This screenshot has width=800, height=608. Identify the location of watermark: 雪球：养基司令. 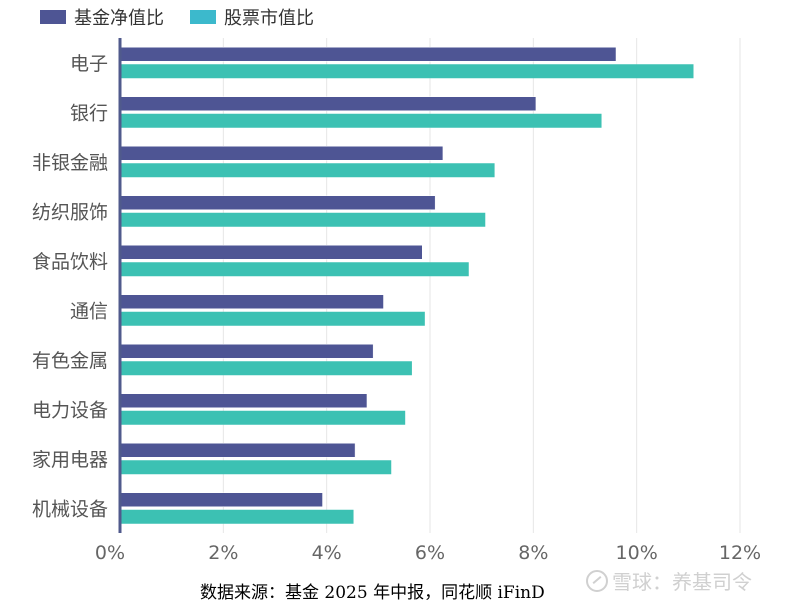
(669, 580).